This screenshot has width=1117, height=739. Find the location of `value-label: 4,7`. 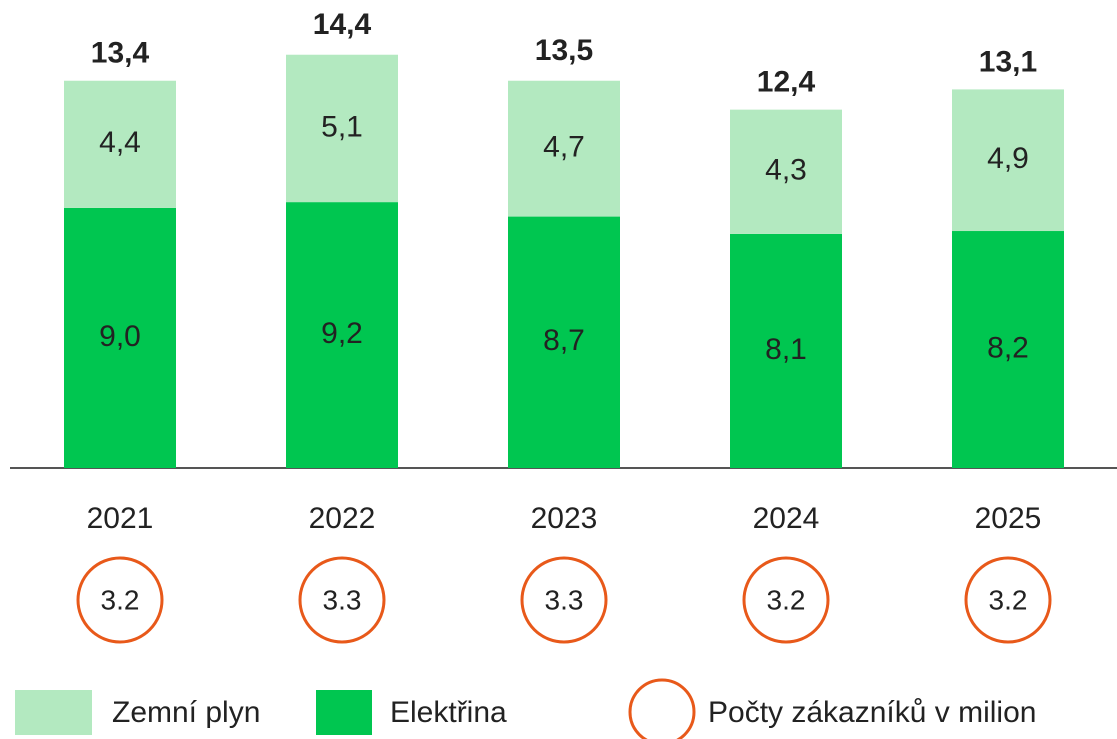

value-label: 4,7 is located at coordinates (564, 147).